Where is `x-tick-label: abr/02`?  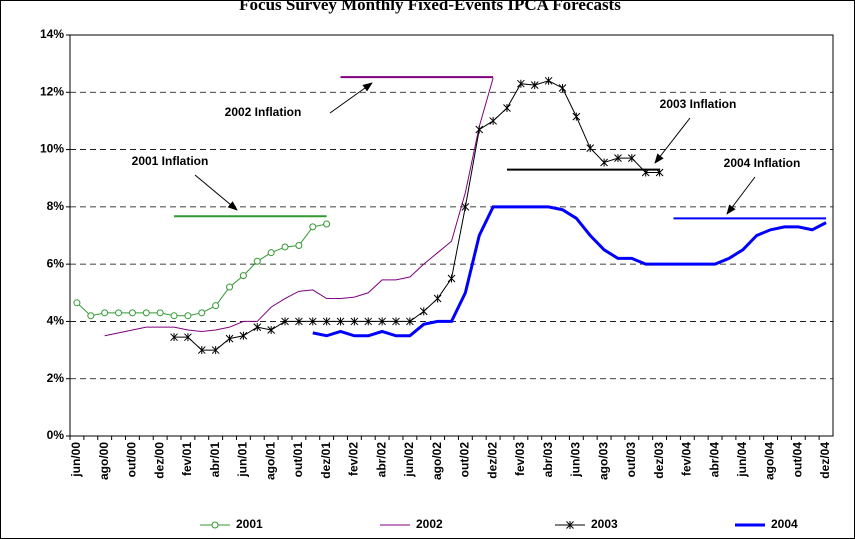
x-tick-label: abr/02 is located at coordinates (381, 460).